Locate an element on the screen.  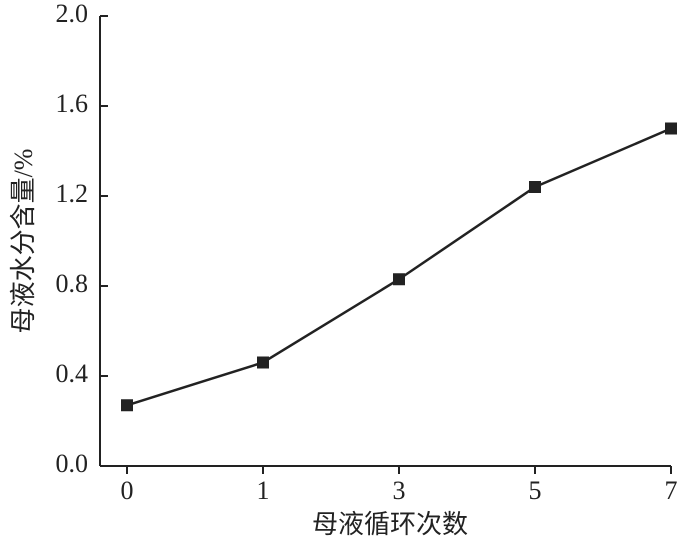
y-axis-label: 母液水分含量/% is located at coordinates (23, 241).